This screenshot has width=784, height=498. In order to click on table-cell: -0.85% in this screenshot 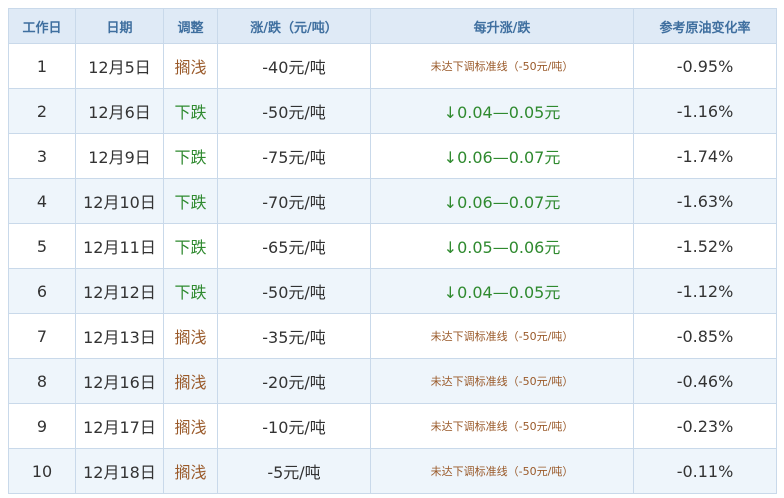, I will do `click(705, 336)`.